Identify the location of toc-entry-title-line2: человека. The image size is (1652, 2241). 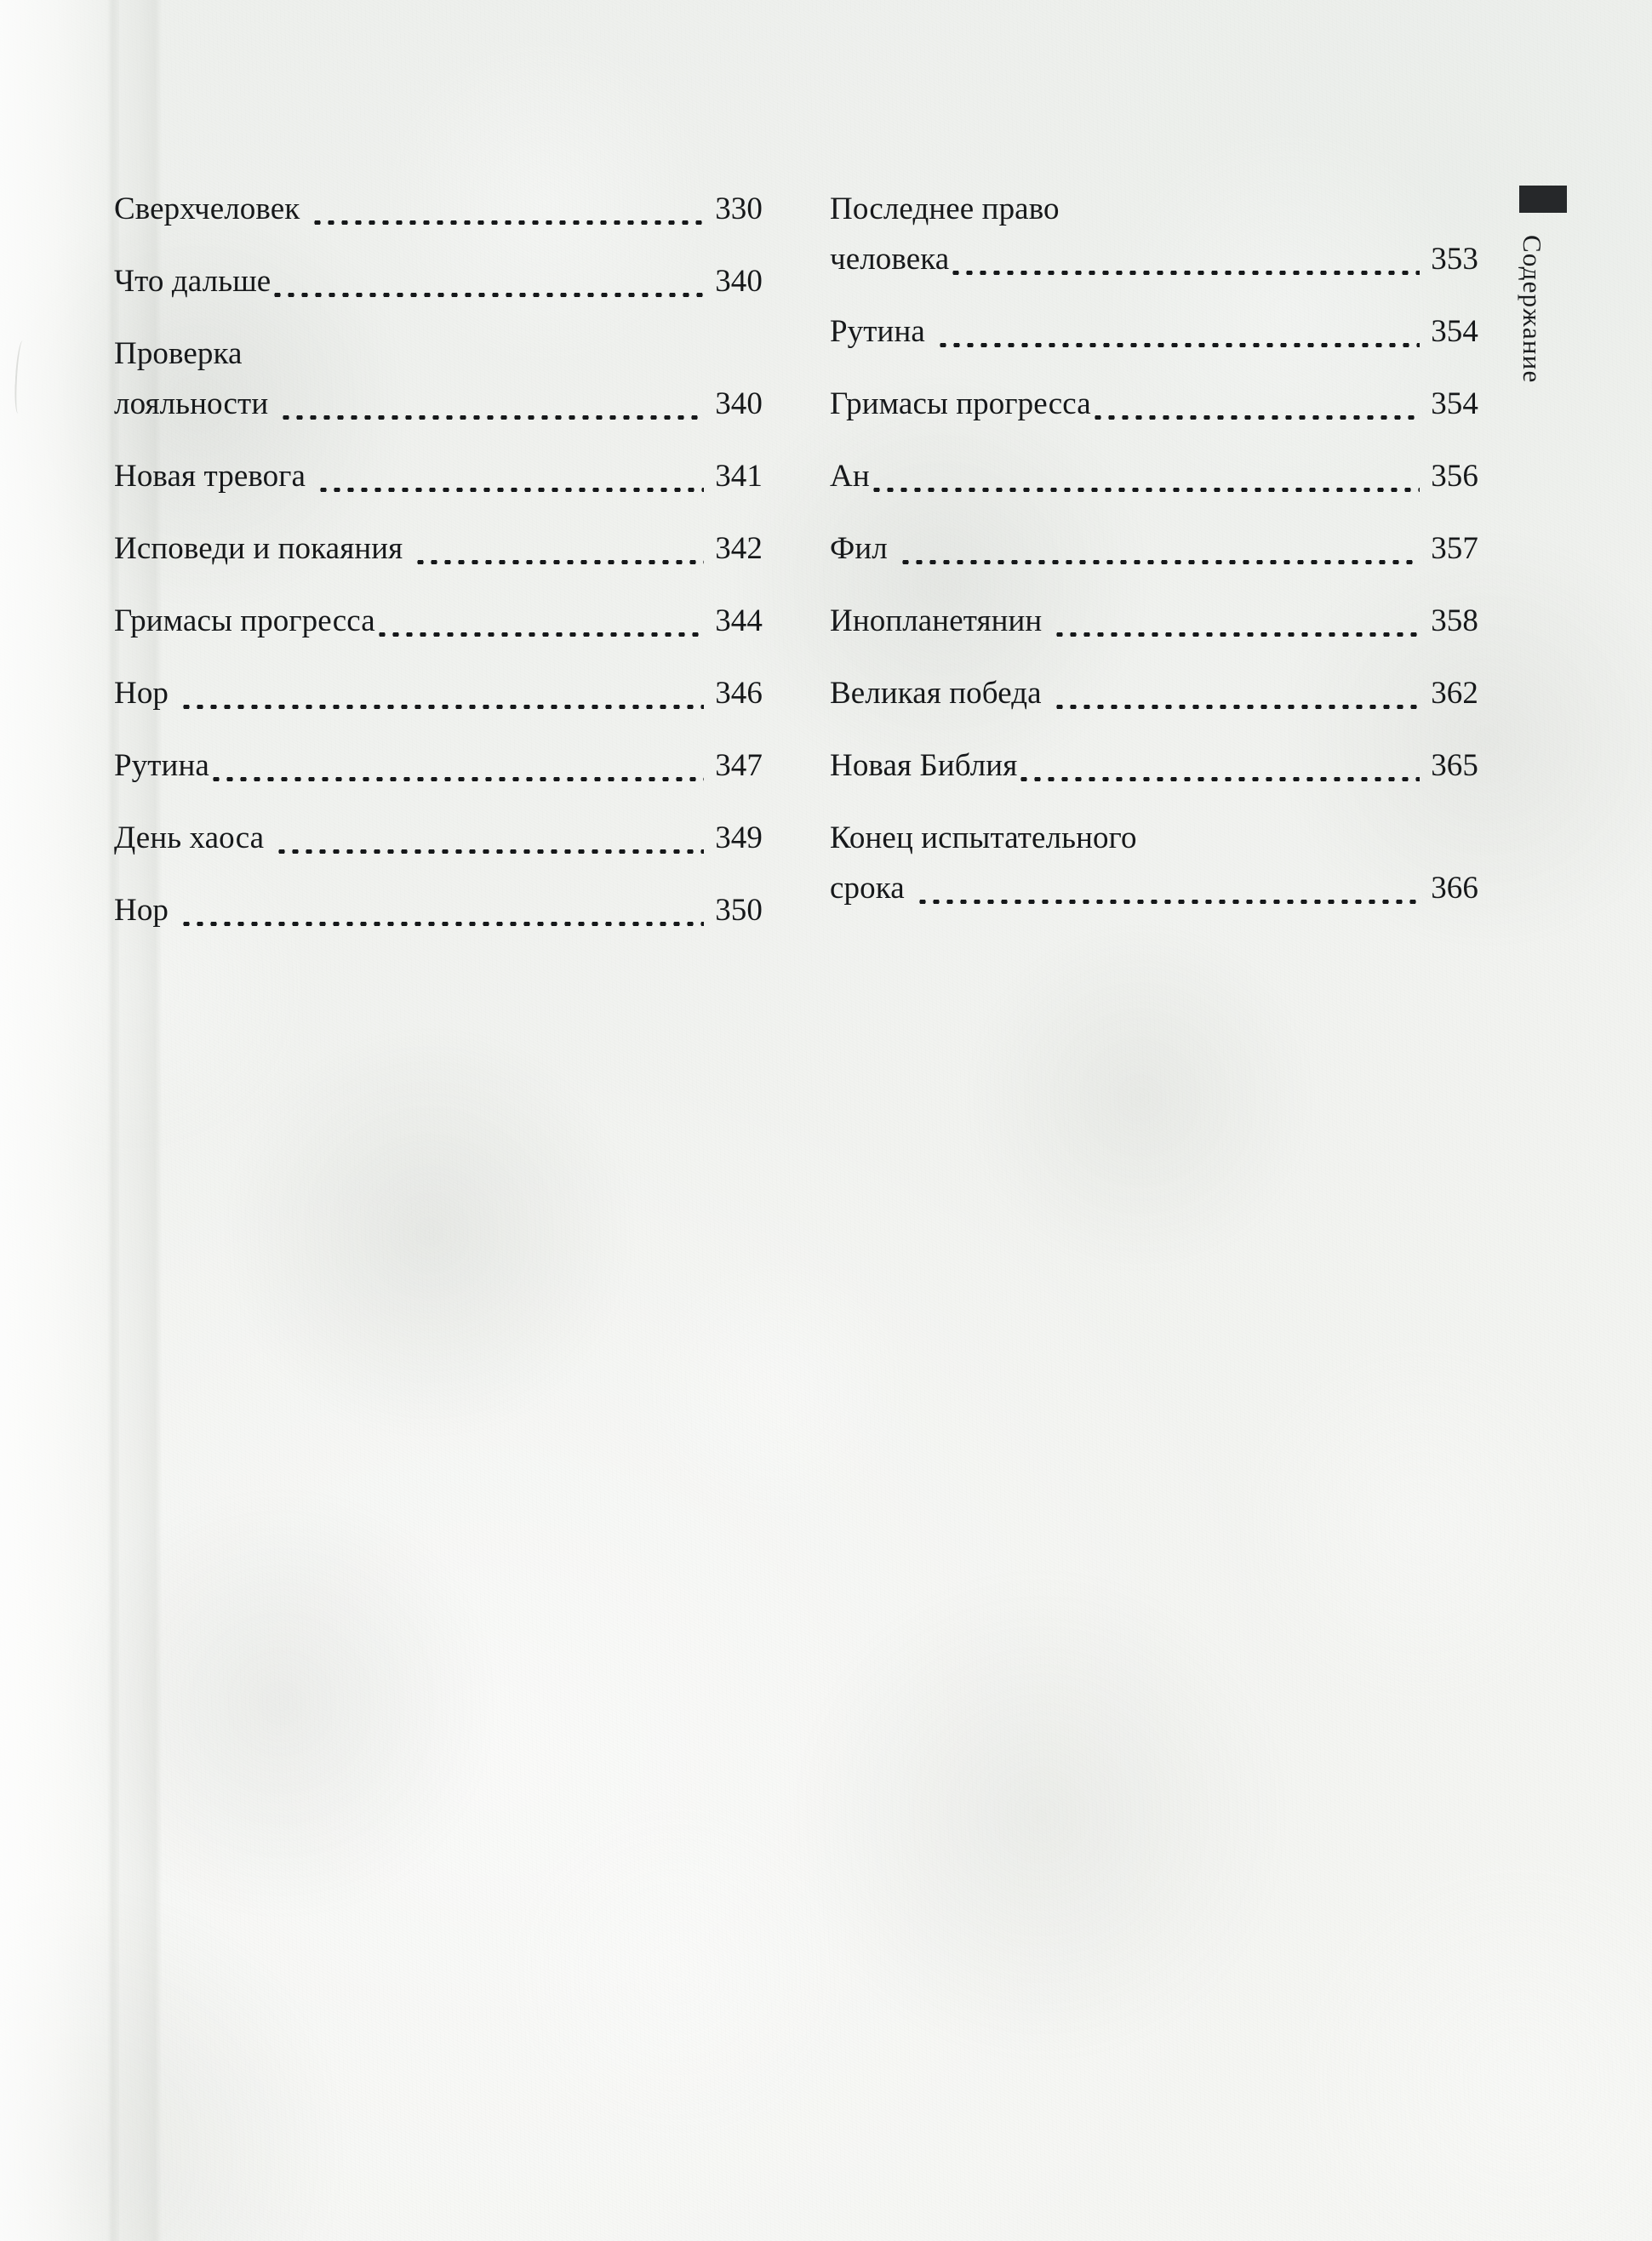
(890, 260).